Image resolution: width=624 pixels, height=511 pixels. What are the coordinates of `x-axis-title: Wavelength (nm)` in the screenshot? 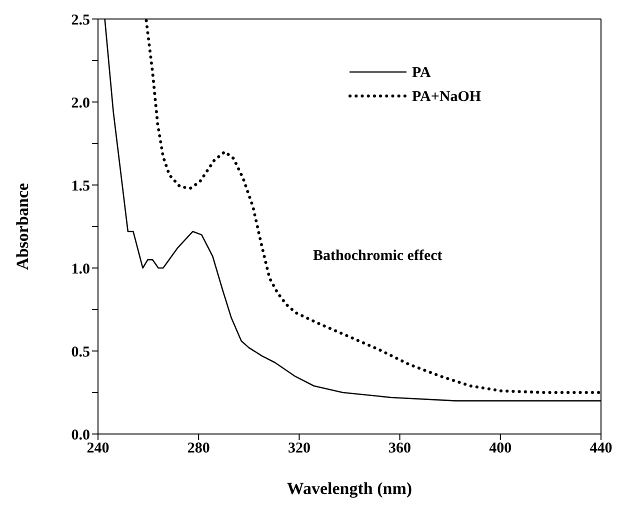 It's located at (349, 488).